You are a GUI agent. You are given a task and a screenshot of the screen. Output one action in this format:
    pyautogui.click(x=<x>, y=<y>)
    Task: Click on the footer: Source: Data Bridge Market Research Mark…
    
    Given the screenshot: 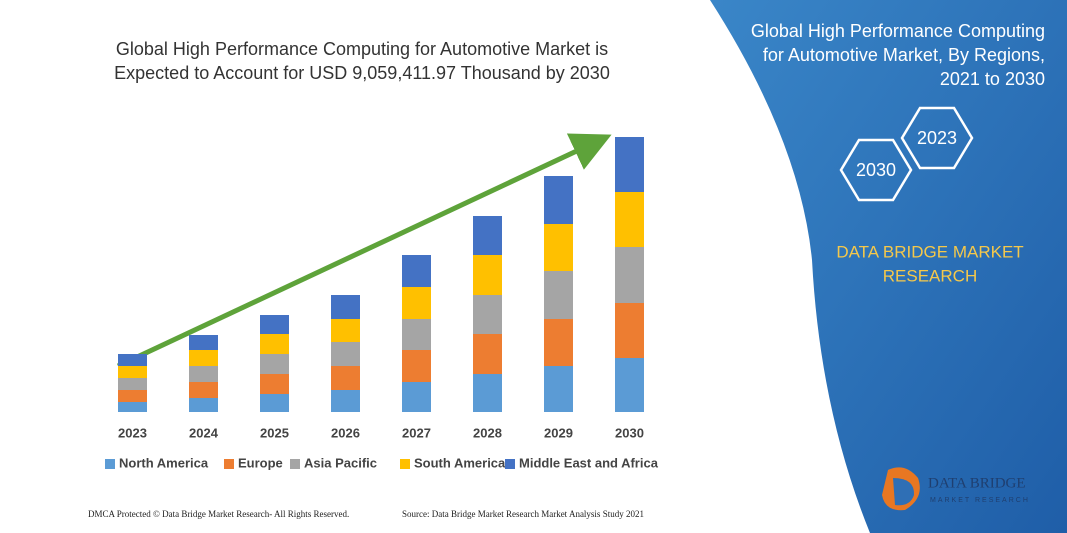 What is the action you would take?
    pyautogui.click(x=523, y=514)
    